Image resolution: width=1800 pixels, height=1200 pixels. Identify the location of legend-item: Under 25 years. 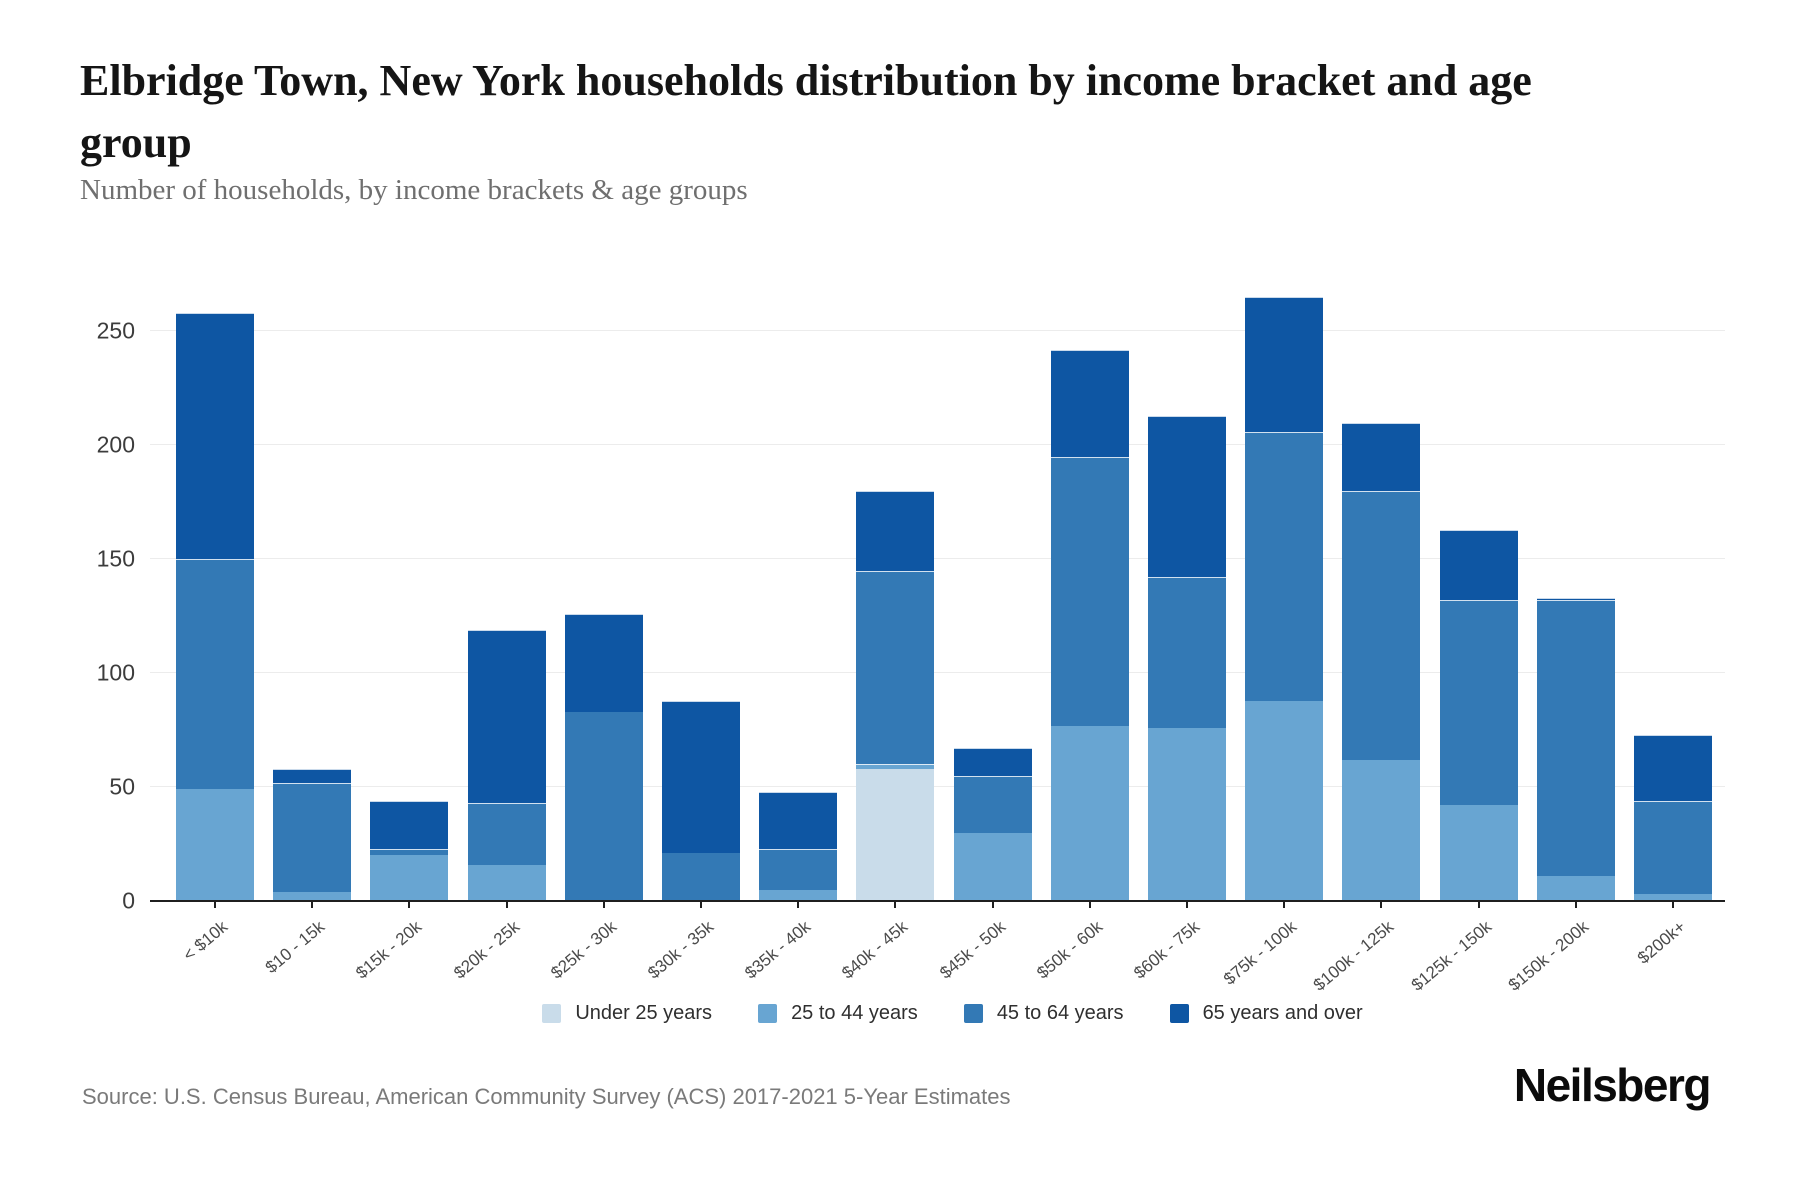
(627, 1013).